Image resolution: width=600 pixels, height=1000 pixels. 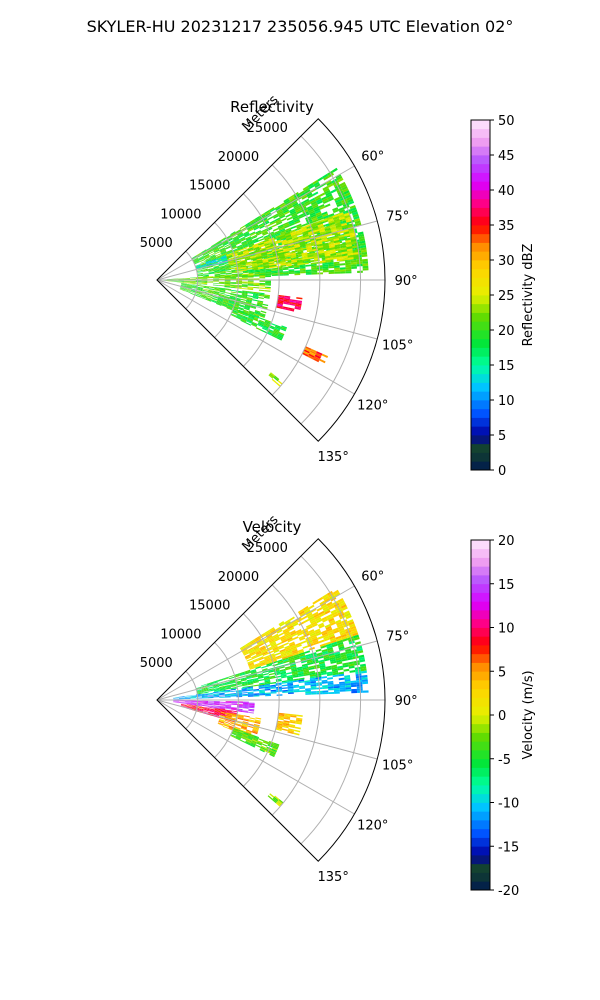 What do you see at coordinates (156, 243) in the screenshot?
I see `range-tick-label: 5000` at bounding box center [156, 243].